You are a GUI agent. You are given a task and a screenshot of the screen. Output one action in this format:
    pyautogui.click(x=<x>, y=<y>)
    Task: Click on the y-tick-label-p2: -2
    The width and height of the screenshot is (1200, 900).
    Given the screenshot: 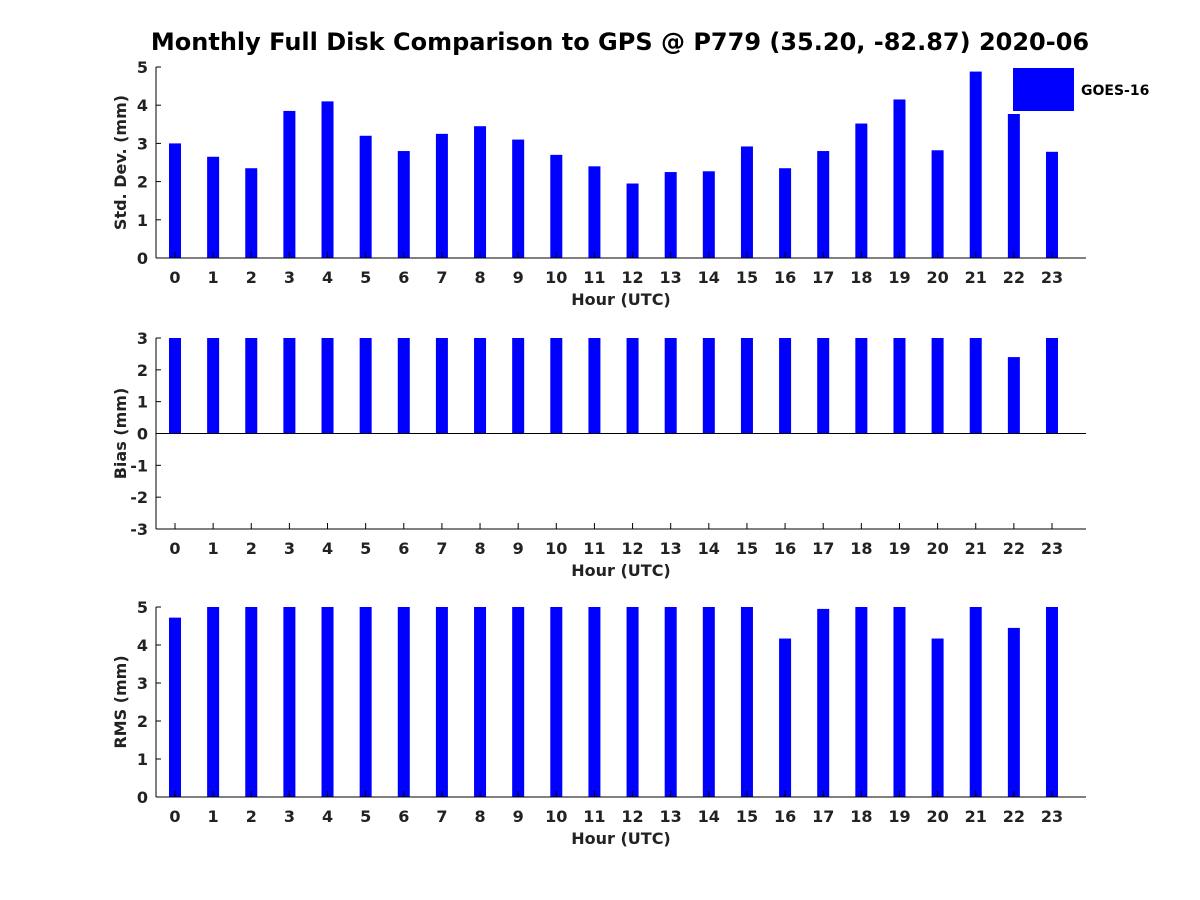 What is the action you would take?
    pyautogui.click(x=139, y=497)
    